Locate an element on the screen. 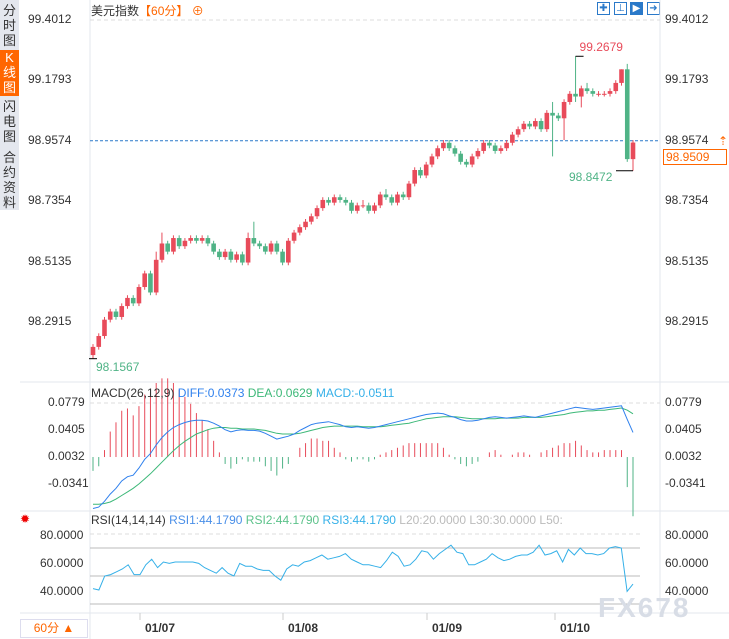 The image size is (729, 639). tab-kline: K 线 图 is located at coordinates (9, 73).